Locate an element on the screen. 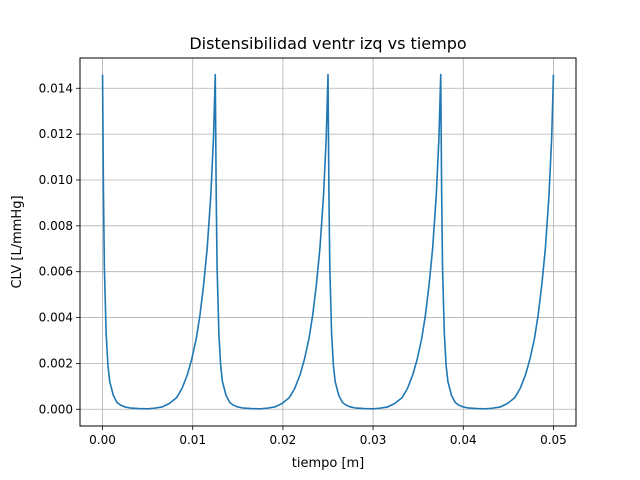 Image resolution: width=640 pixels, height=480 pixels. x-tick-label: 0.03 is located at coordinates (373, 440).